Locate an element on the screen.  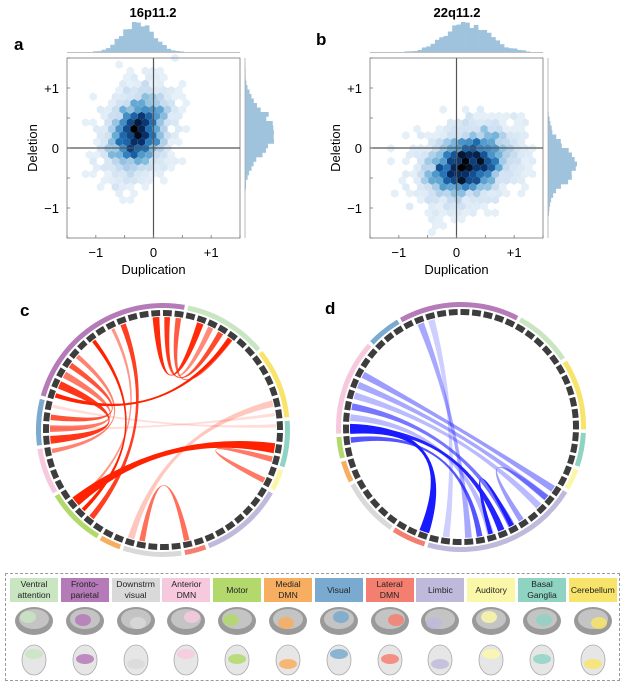
legend-label-line: Basal is located at coordinates (542, 584).